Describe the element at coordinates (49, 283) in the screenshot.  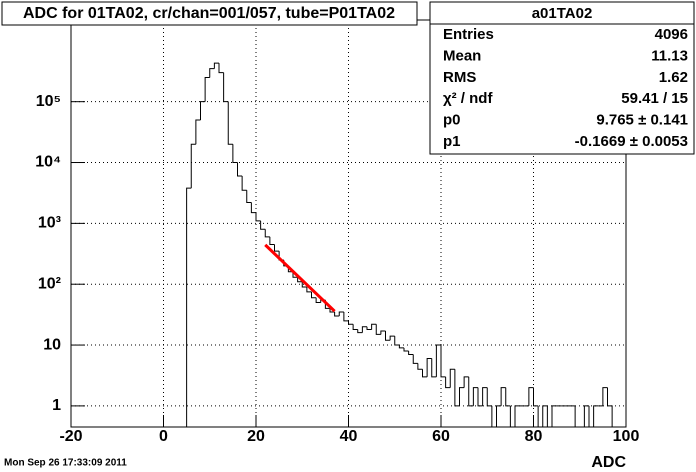
I see `y-tick-label: 10²` at that location.